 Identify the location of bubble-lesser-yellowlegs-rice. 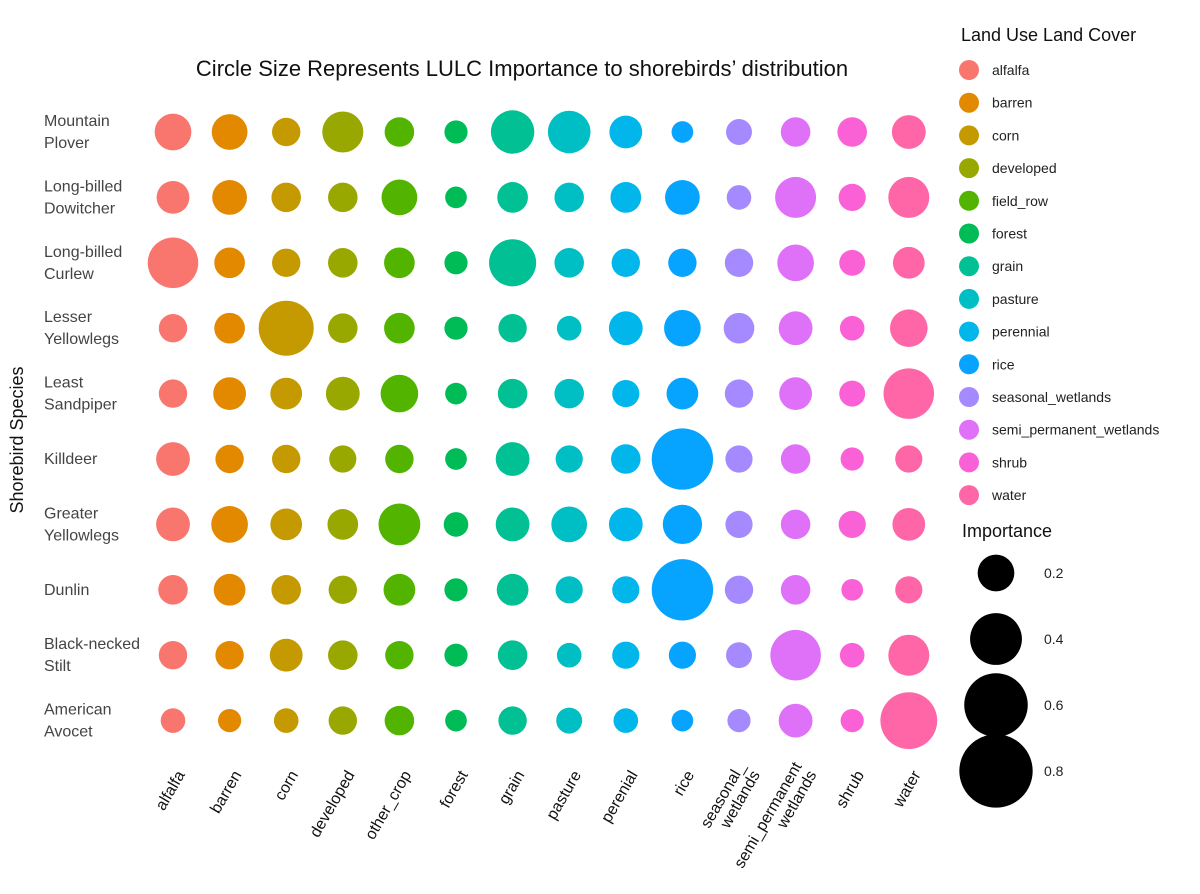
(682, 328).